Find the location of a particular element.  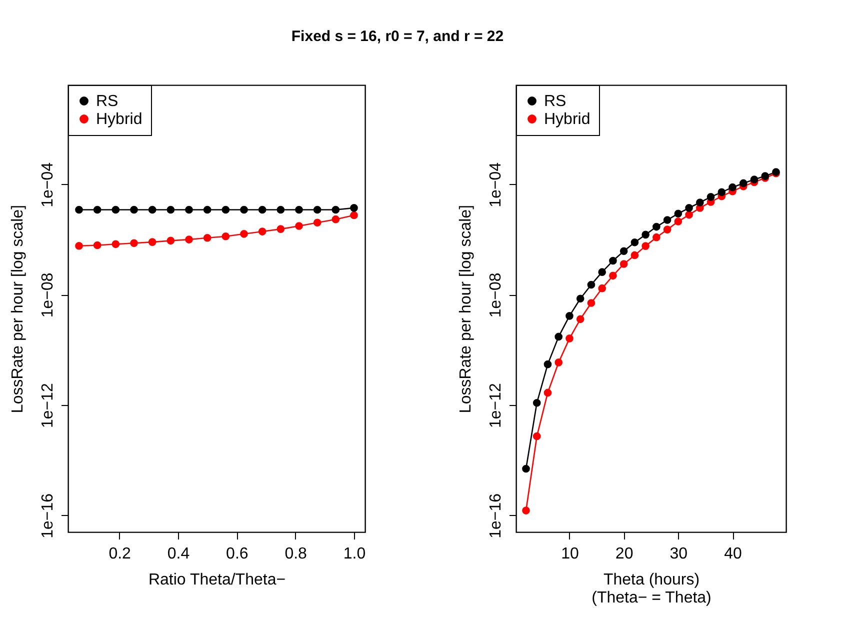

x-tick-label: 0.6 is located at coordinates (237, 554).